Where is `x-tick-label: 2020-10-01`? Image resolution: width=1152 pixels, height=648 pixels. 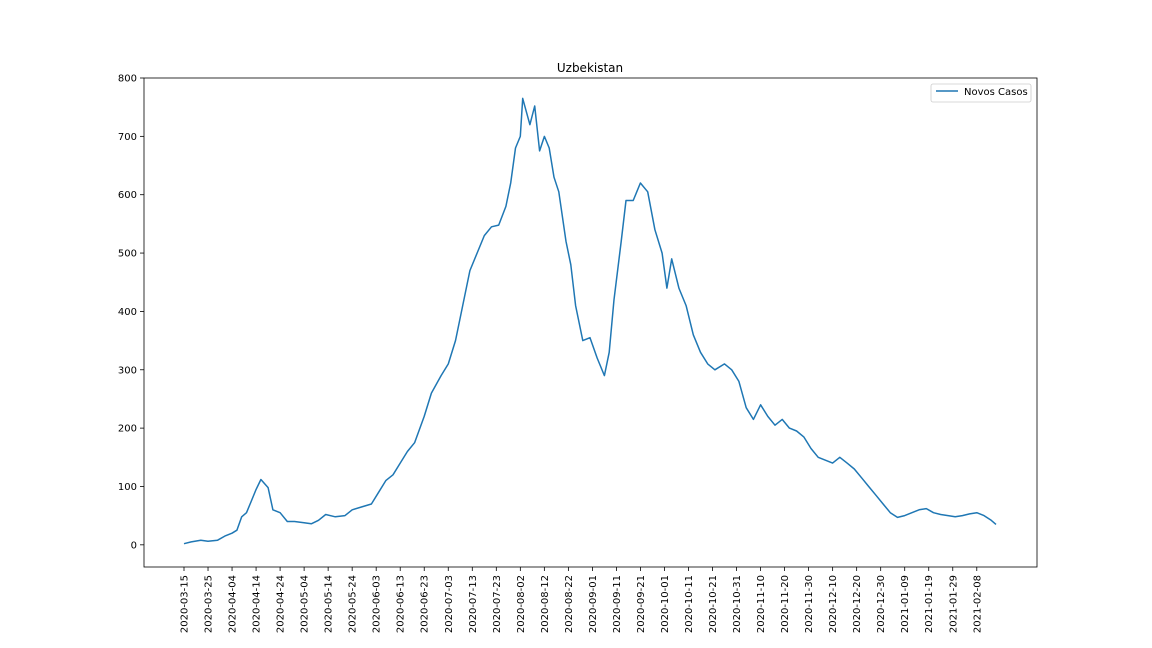
x-tick-label: 2020-10-01 is located at coordinates (665, 604).